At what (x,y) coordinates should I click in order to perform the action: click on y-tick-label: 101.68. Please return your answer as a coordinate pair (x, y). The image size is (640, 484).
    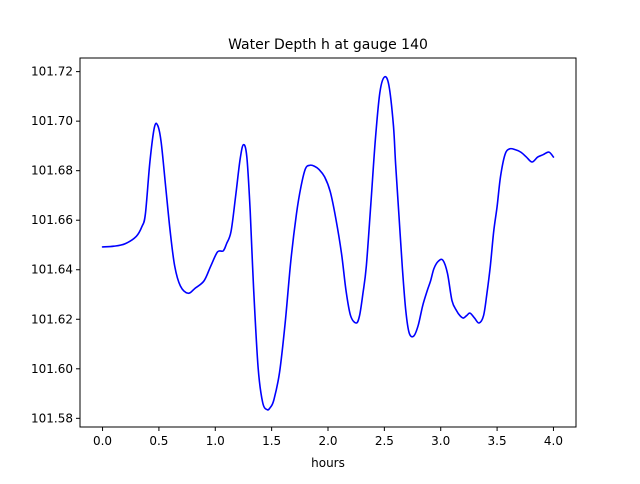
    Looking at the image, I should click on (52, 171).